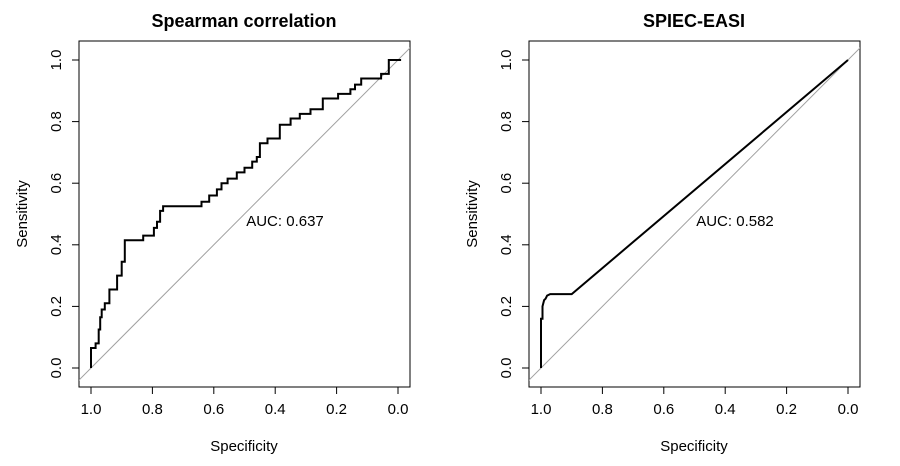  Describe the element at coordinates (694, 21) in the screenshot. I see `chart-title: SPIEC-EASI` at that location.